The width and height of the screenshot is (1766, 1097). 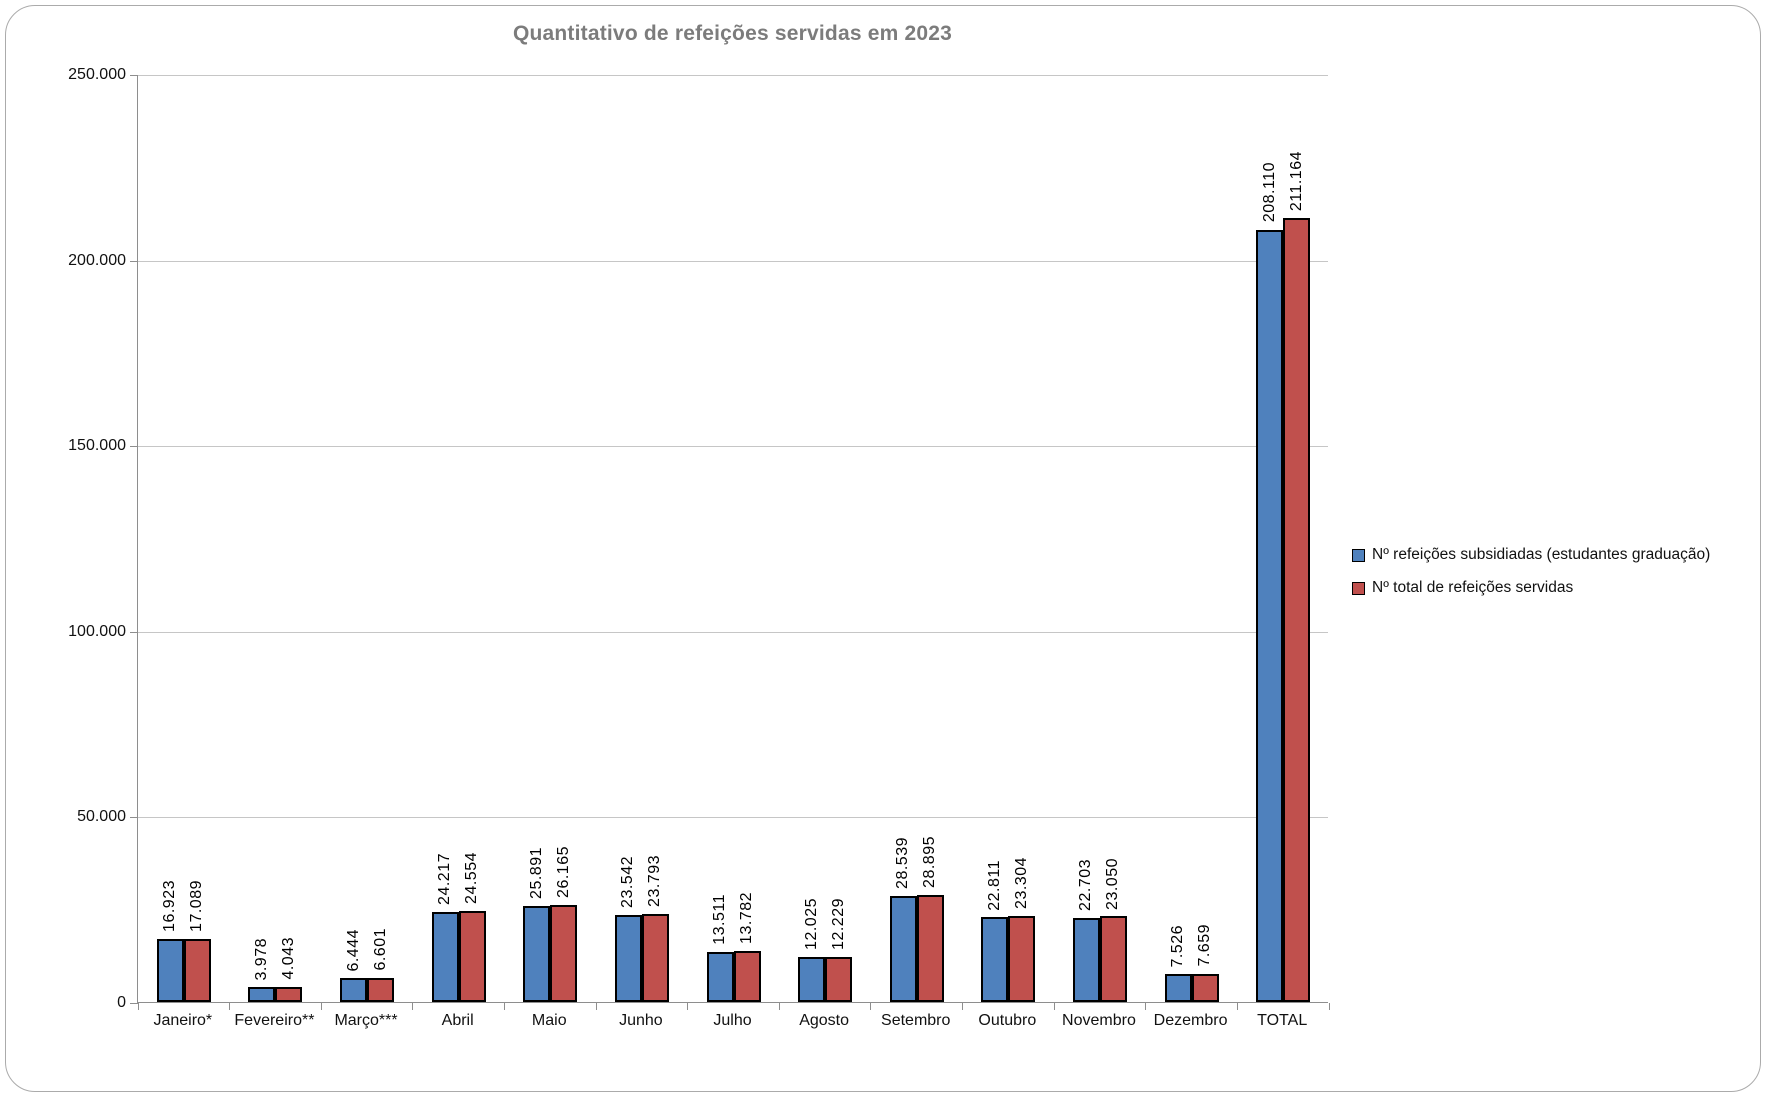 What do you see at coordinates (97, 260) in the screenshot?
I see `y-axis-label: 200.000` at bounding box center [97, 260].